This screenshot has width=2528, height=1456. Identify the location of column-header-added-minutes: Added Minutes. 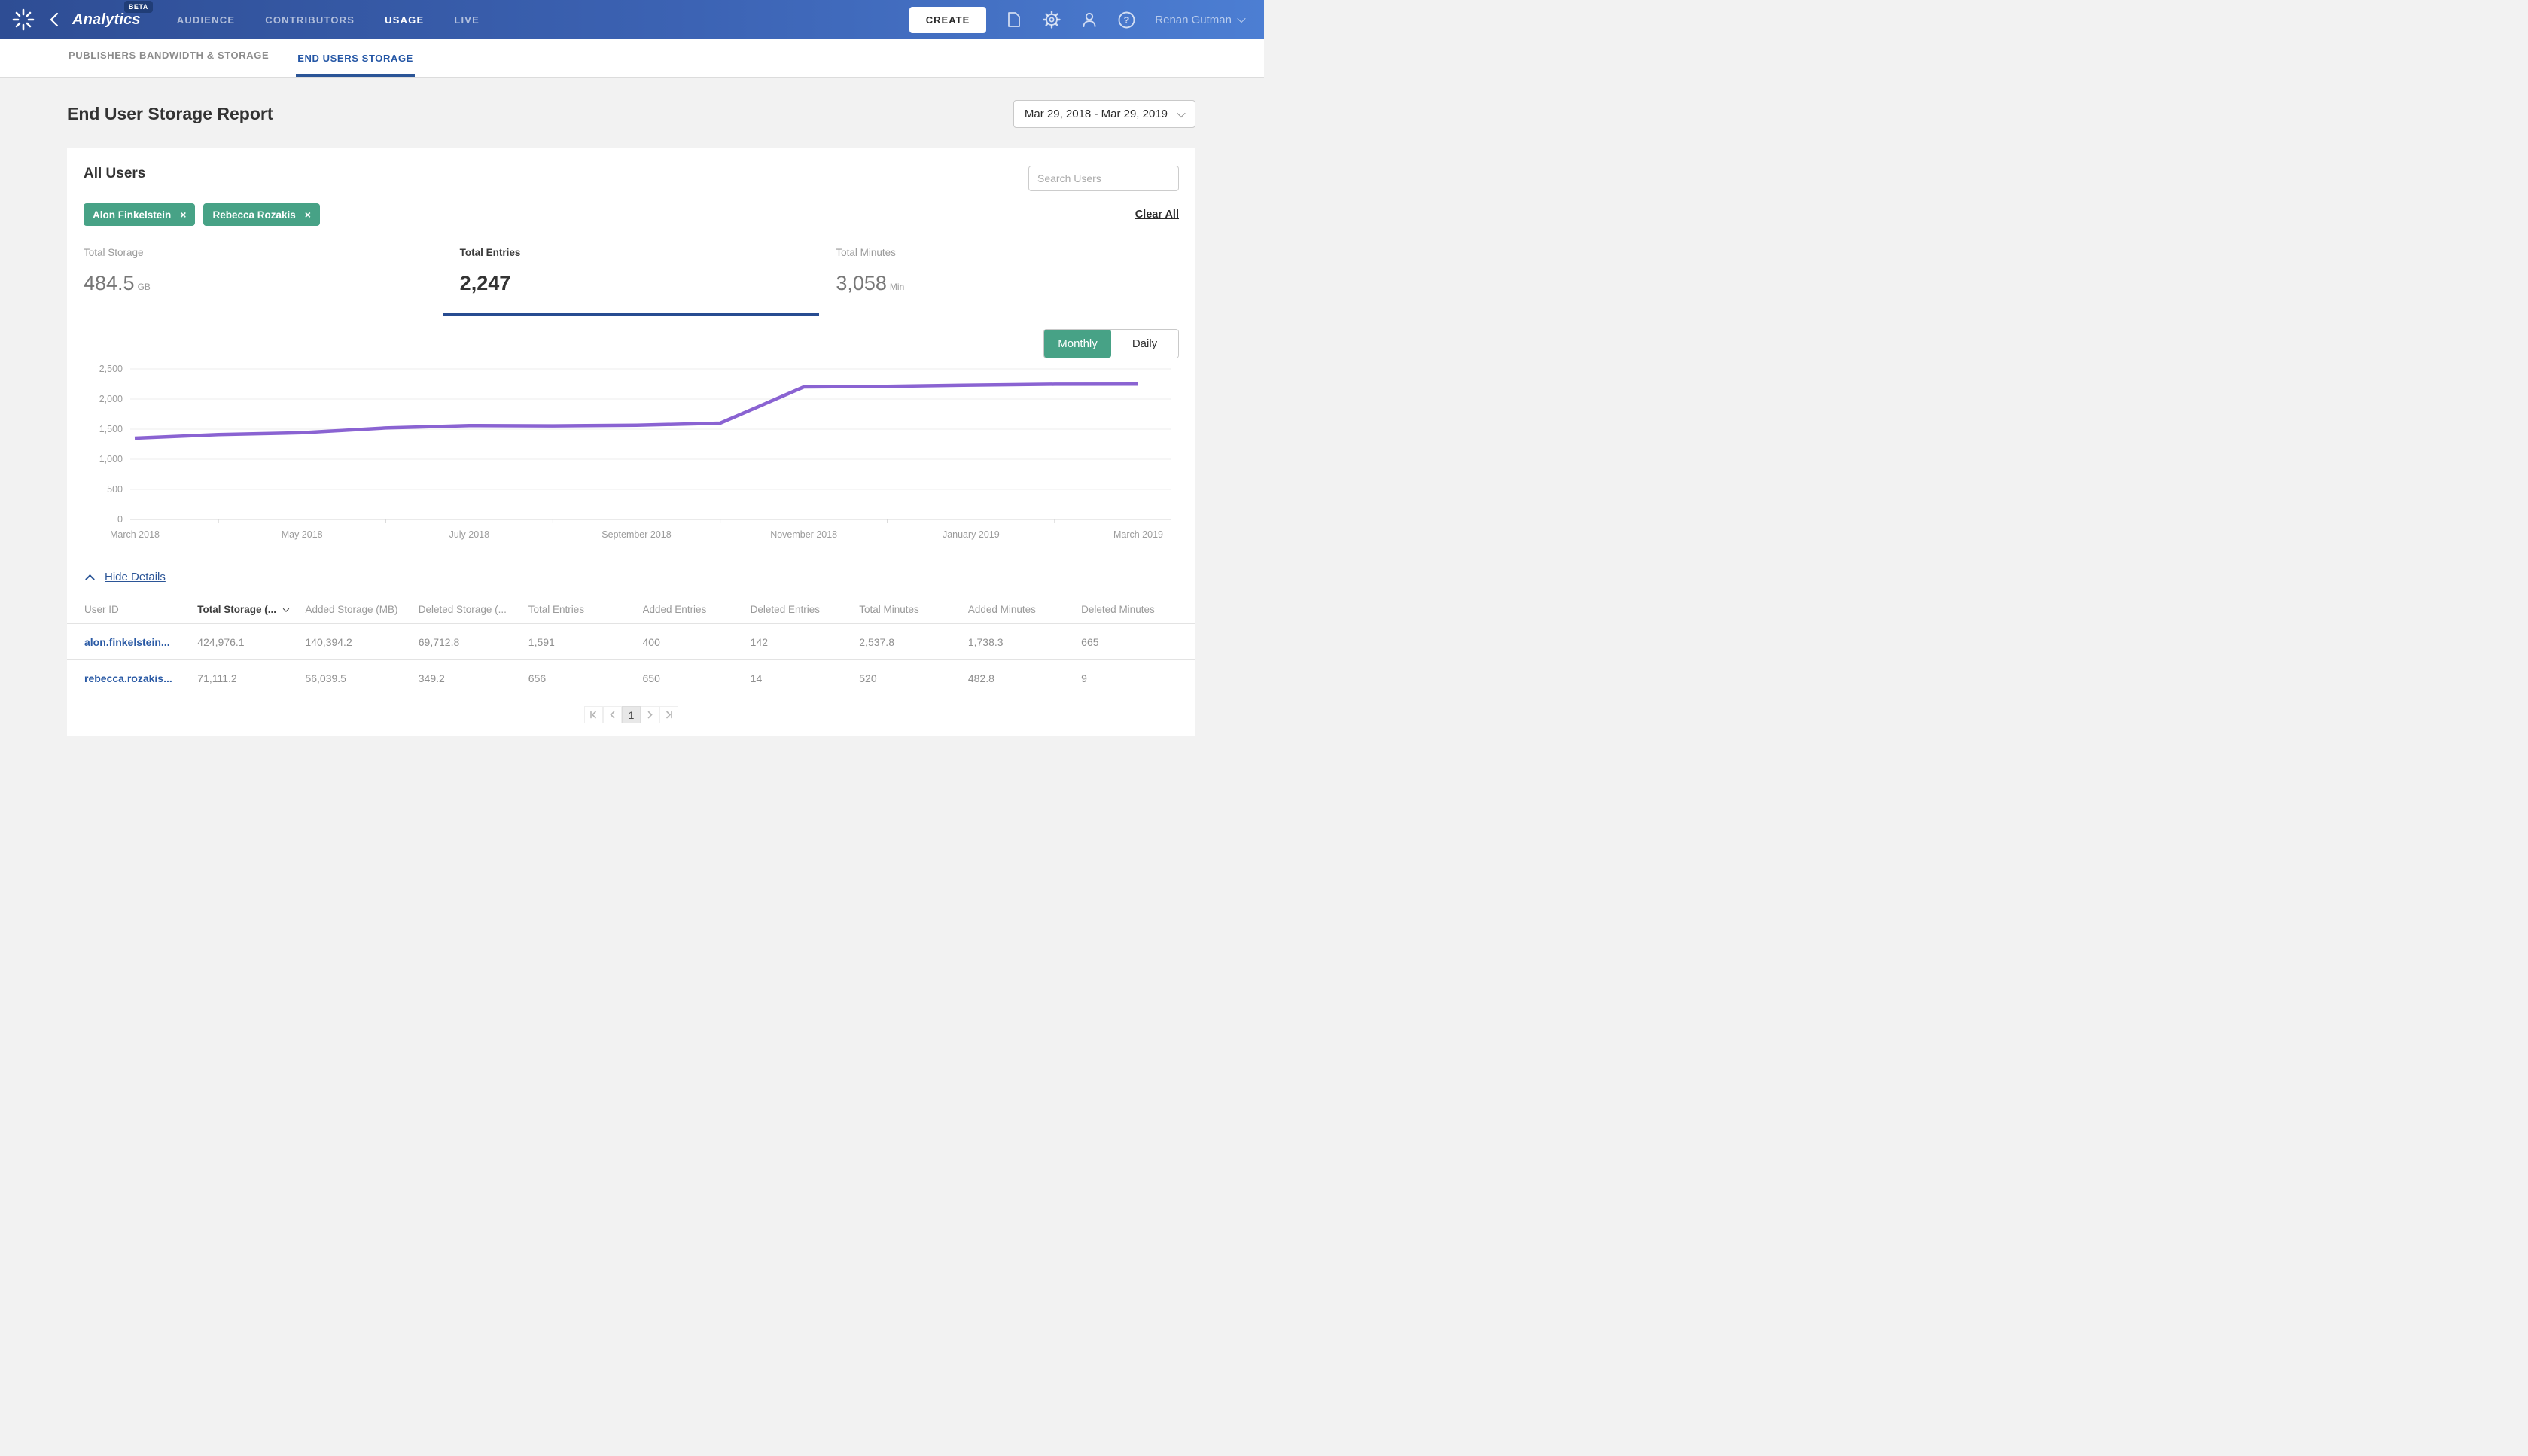
(1024, 609).